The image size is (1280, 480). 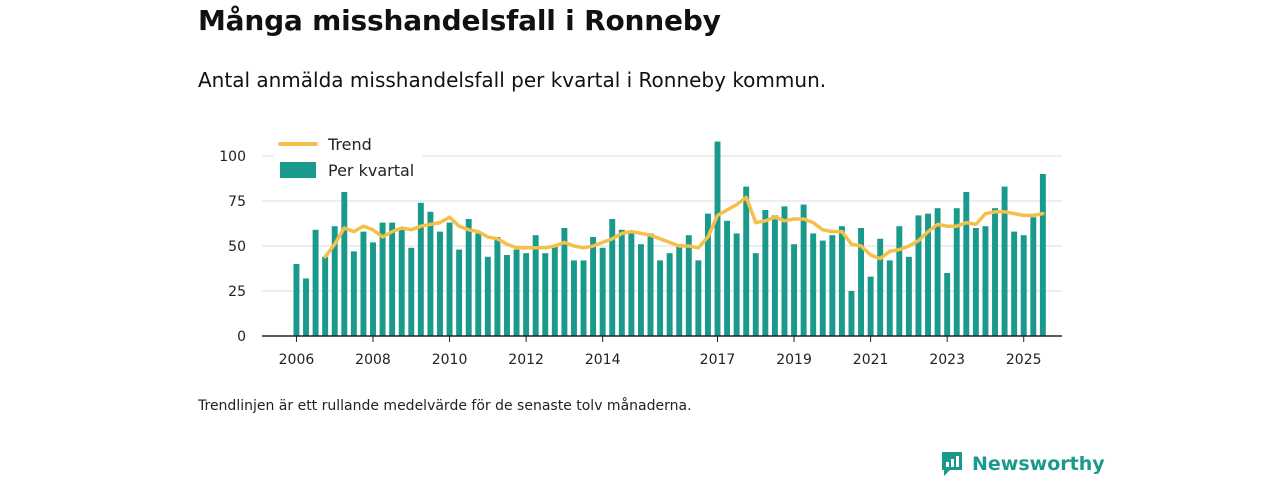 What do you see at coordinates (952, 464) in the screenshot?
I see `newsworthy-logo-icon` at bounding box center [952, 464].